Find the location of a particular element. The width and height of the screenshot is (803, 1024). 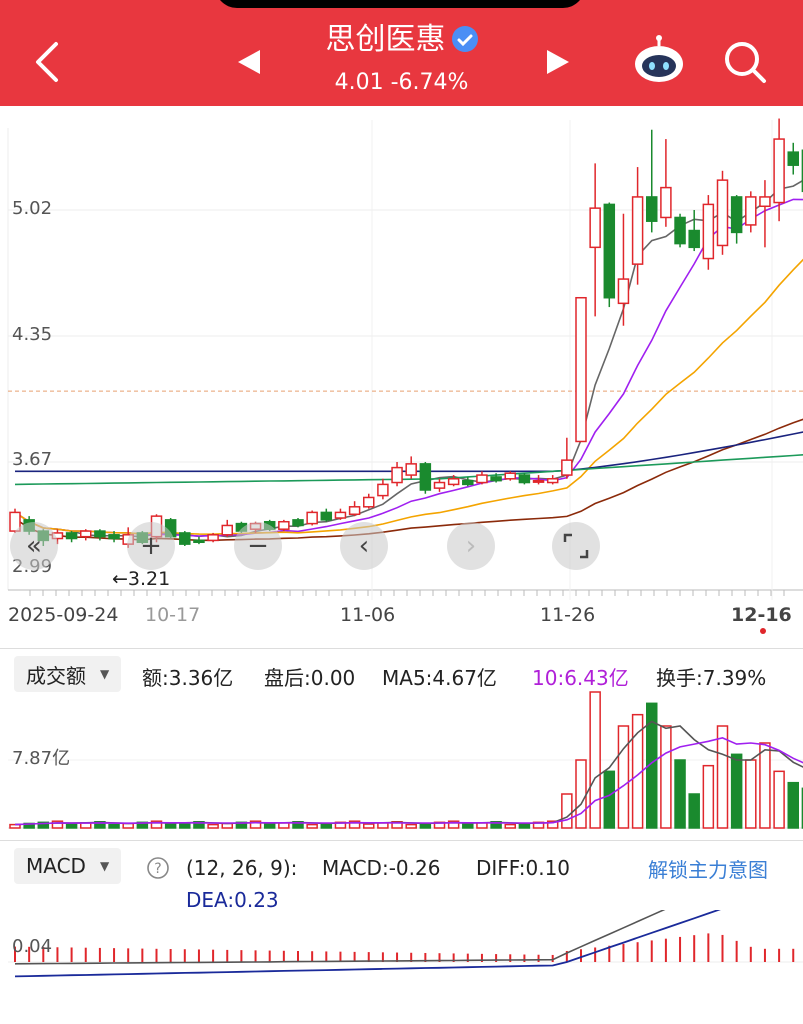

chevron-left-icon: ‹ is located at coordinates (364, 546).